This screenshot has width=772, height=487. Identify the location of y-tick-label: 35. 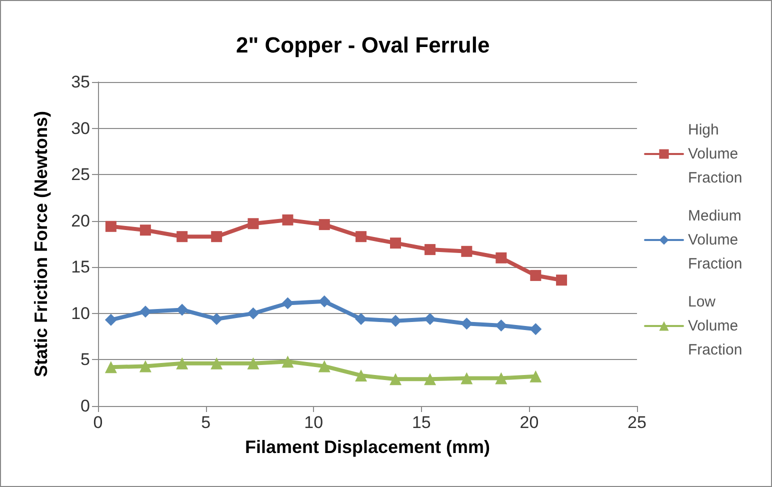
(80, 82).